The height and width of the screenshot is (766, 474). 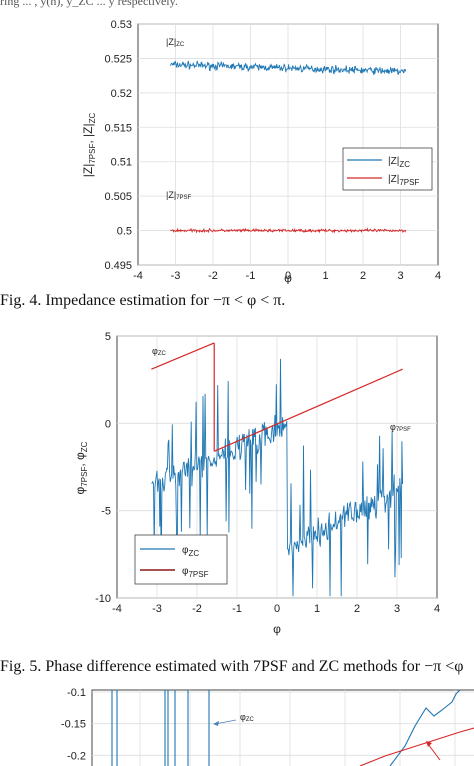 I want to click on f4-y-tick-label: 0.53, so click(x=121, y=25).